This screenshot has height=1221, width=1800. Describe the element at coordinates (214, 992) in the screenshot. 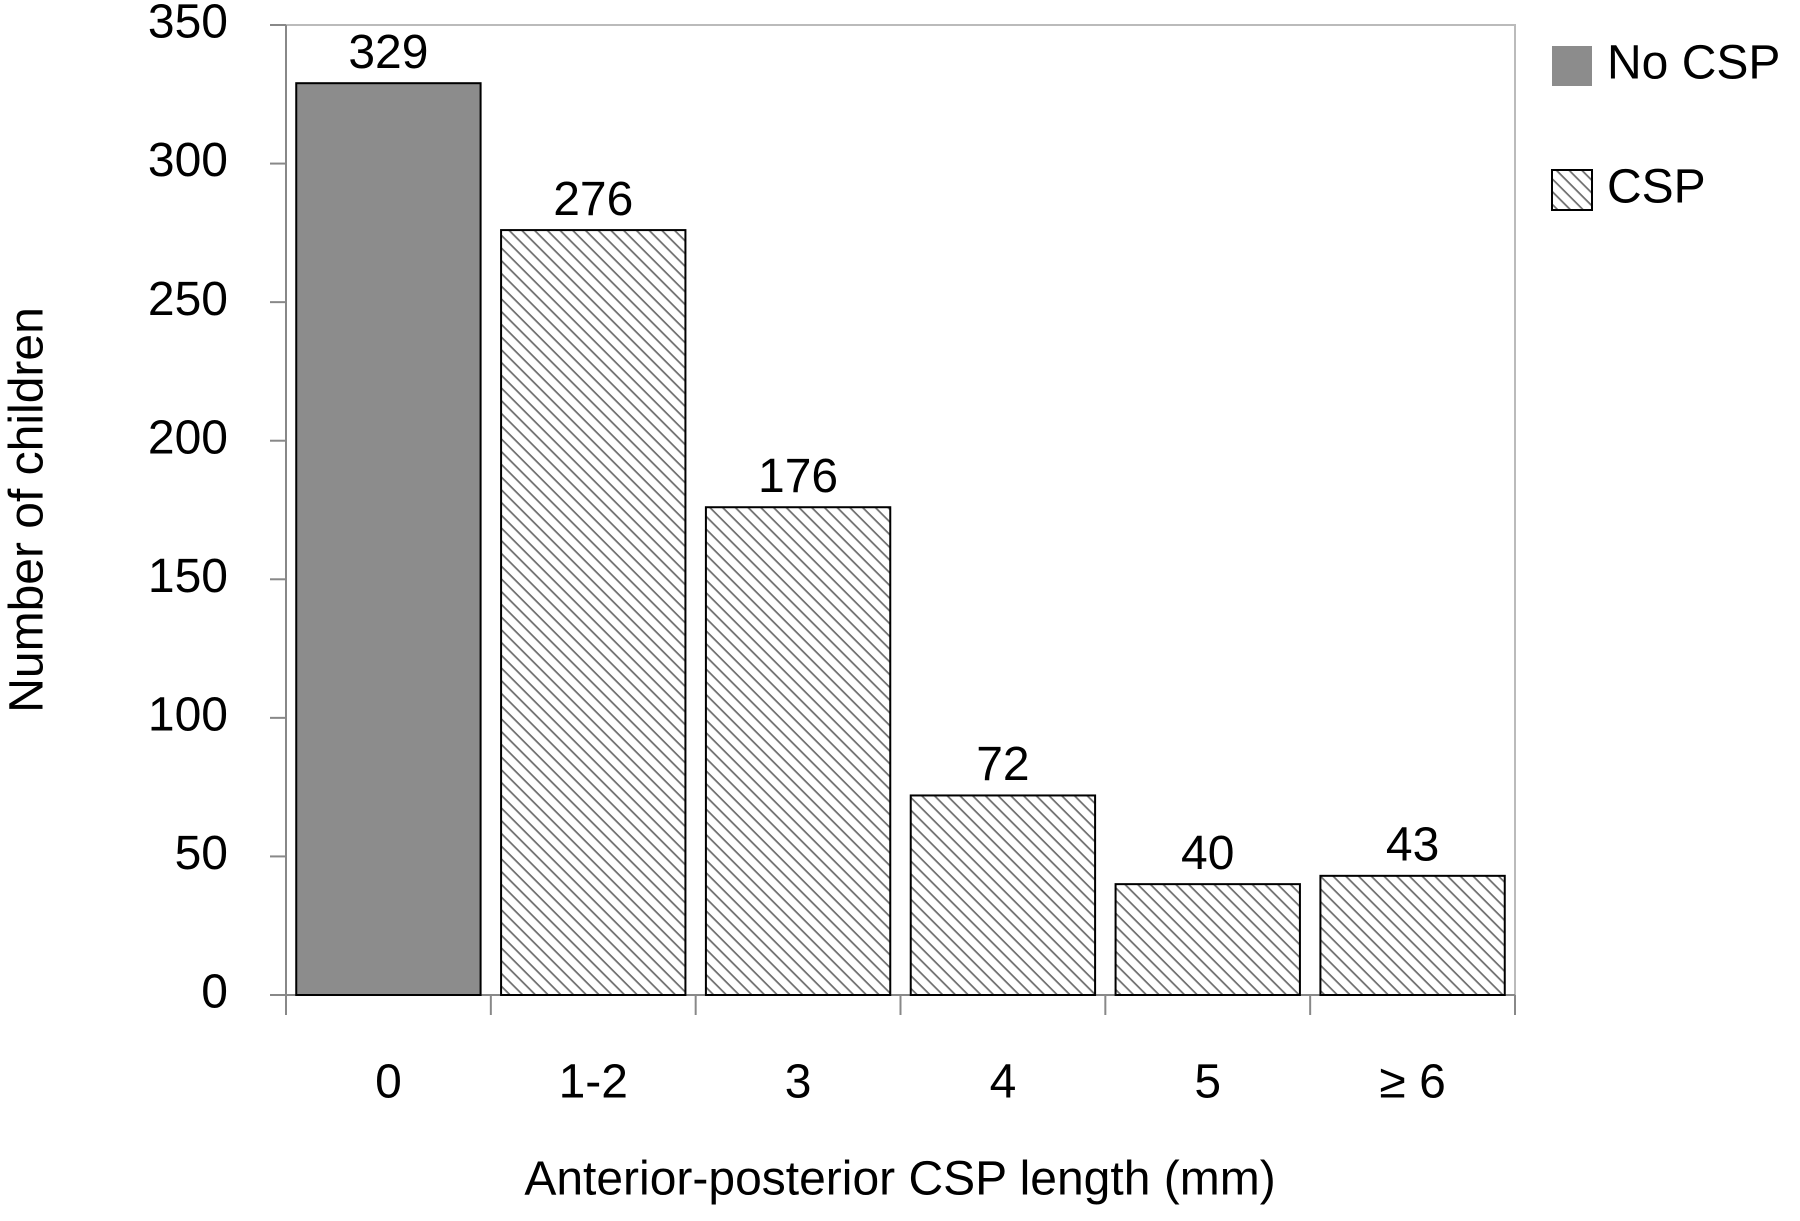

I see `y-tick-label: 0` at that location.